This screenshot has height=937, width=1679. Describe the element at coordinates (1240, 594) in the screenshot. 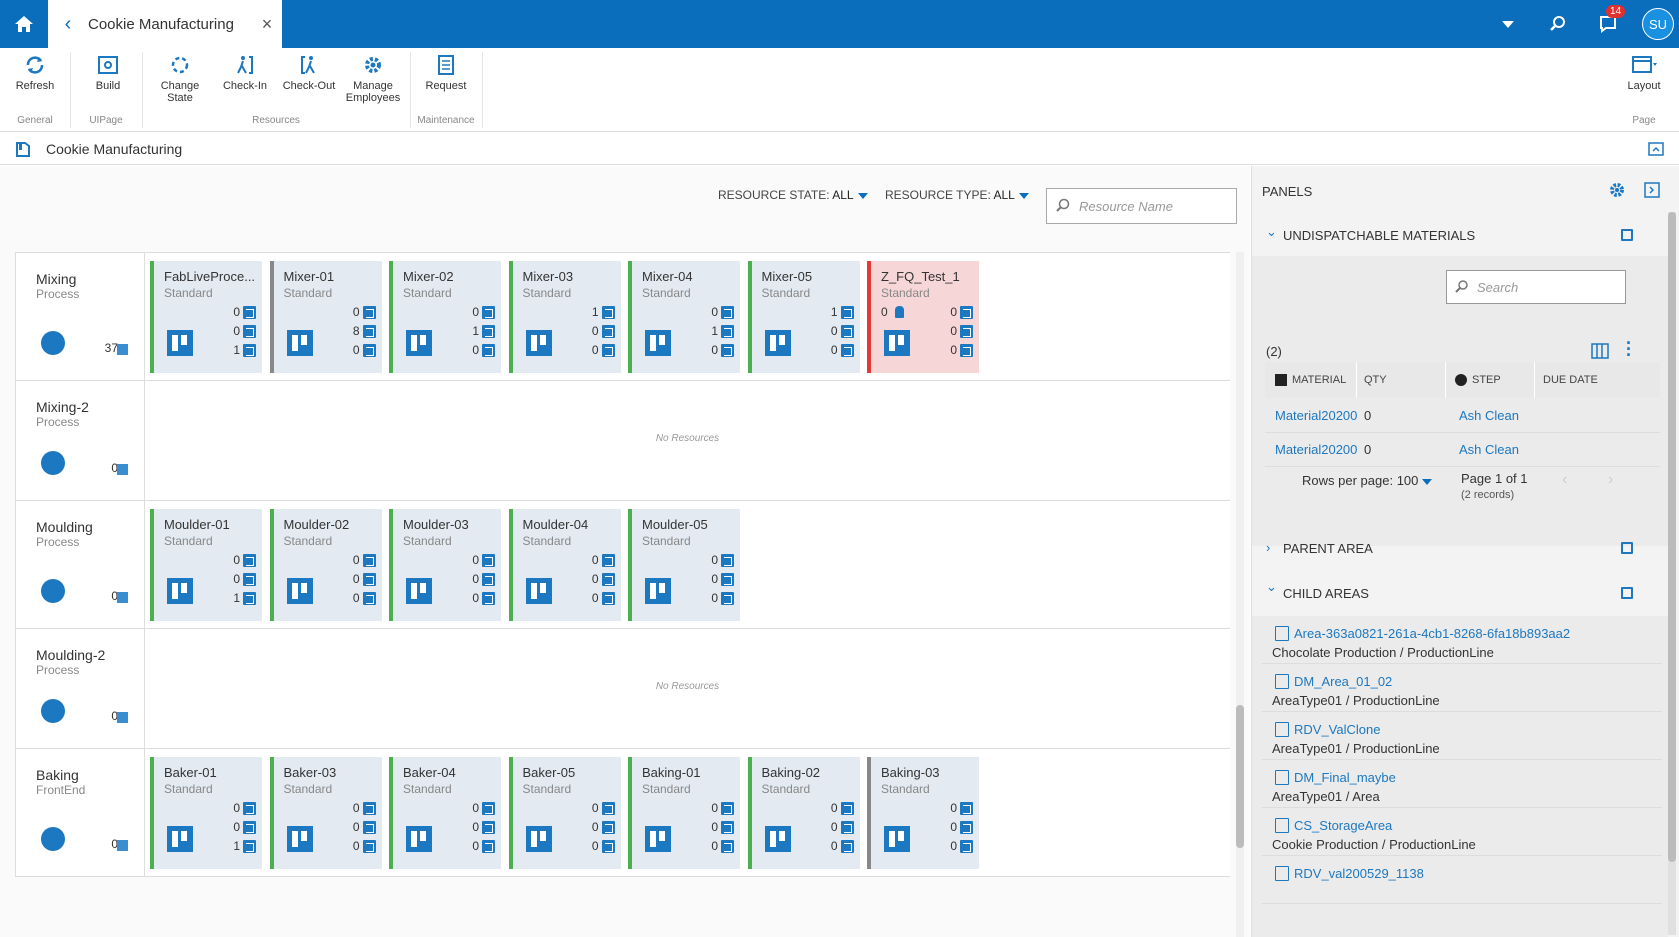

I see `scrollbar` at that location.